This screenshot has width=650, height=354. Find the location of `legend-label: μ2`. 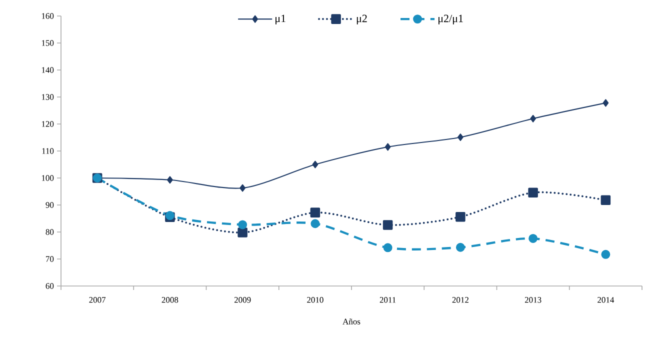

legend-label: μ2 is located at coordinates (361, 19).